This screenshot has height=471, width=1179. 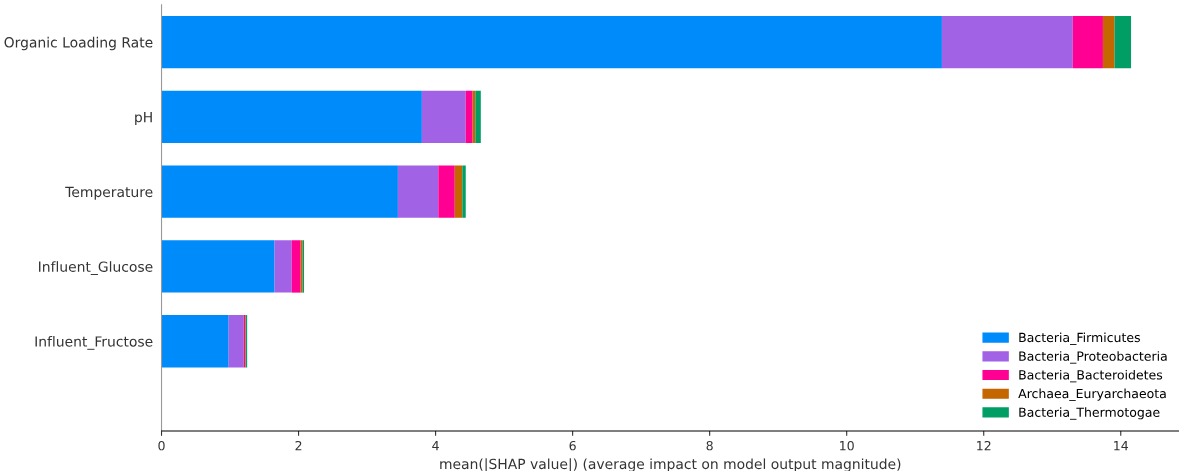 What do you see at coordinates (847, 445) in the screenshot?
I see `x-tick-label: 10` at bounding box center [847, 445].